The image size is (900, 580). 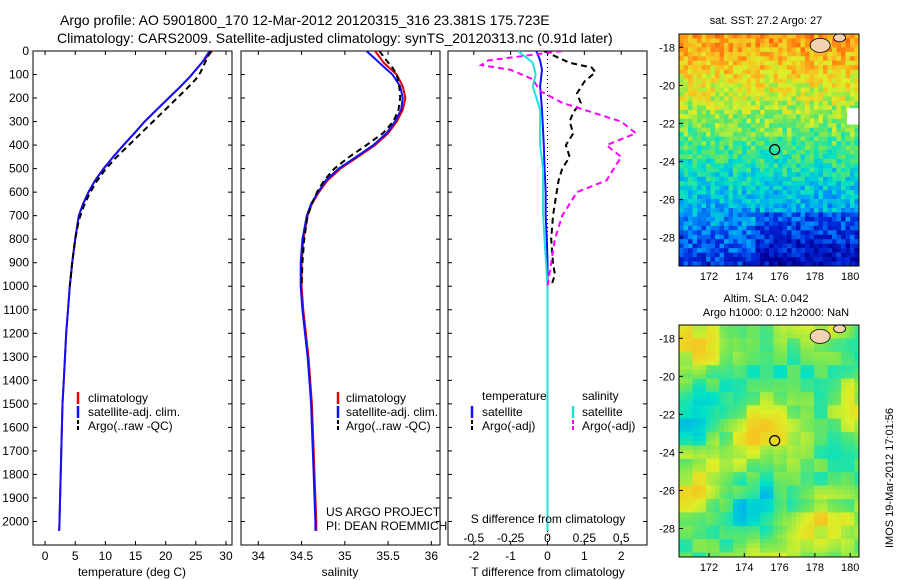 I want to click on map-x-tick-label: 174, so click(x=744, y=568).